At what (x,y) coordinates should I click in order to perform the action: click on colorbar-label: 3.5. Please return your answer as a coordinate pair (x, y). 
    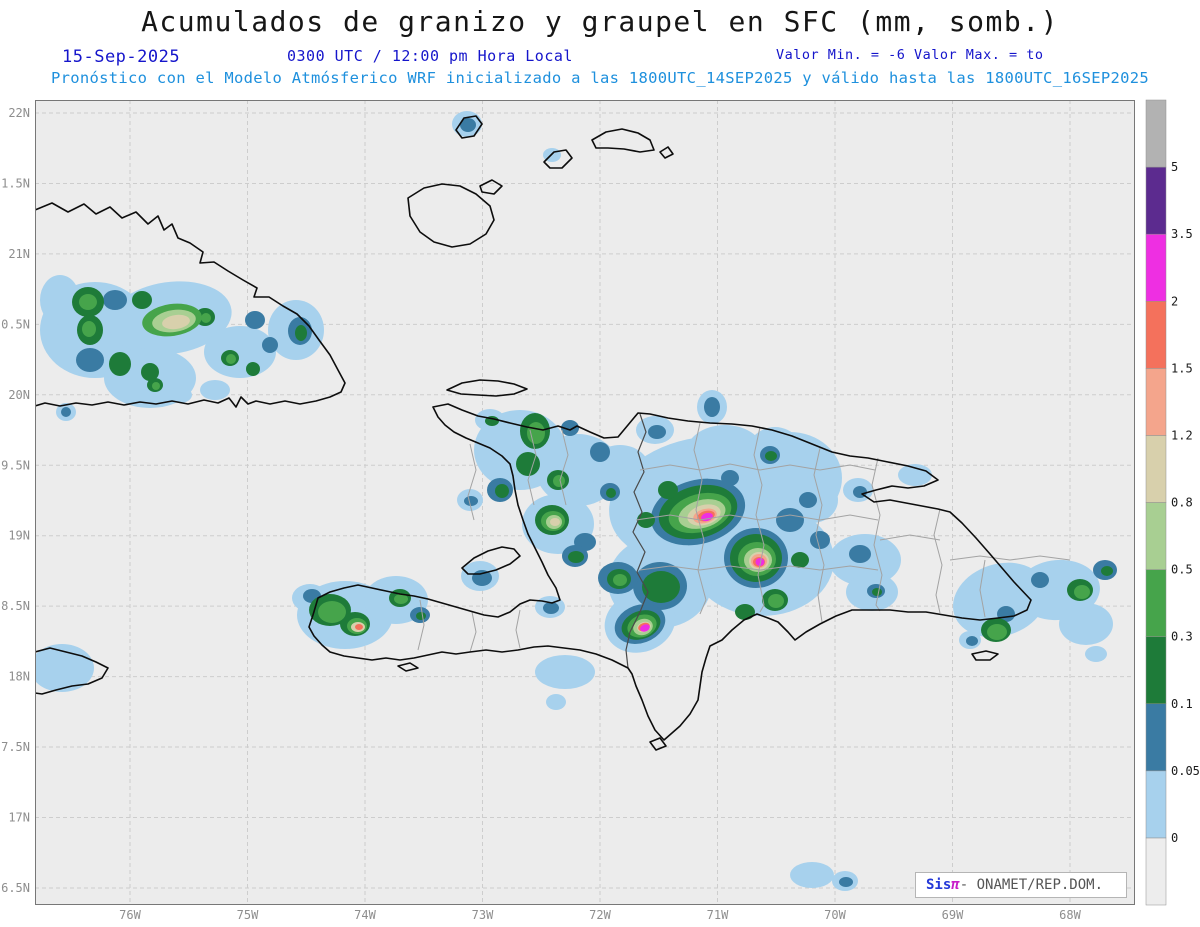
    Looking at the image, I should click on (1182, 234).